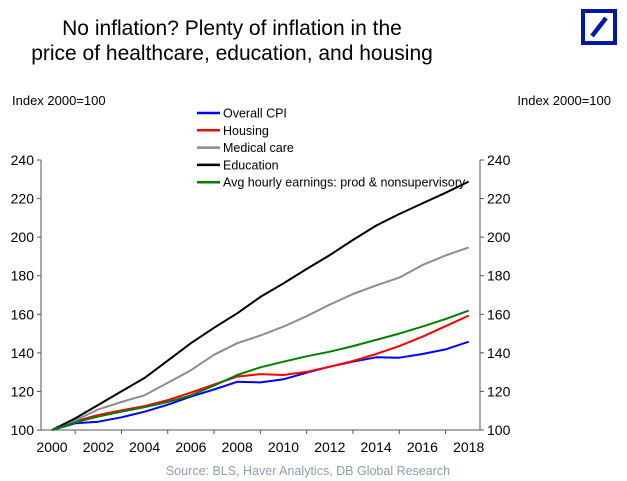 The height and width of the screenshot is (481, 627). I want to click on logo-square, so click(599, 27).